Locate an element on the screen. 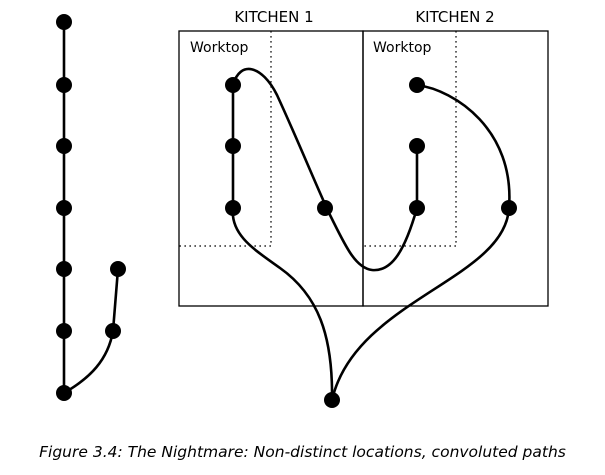  kitchen-2-worktop-outline is located at coordinates (410, 139).